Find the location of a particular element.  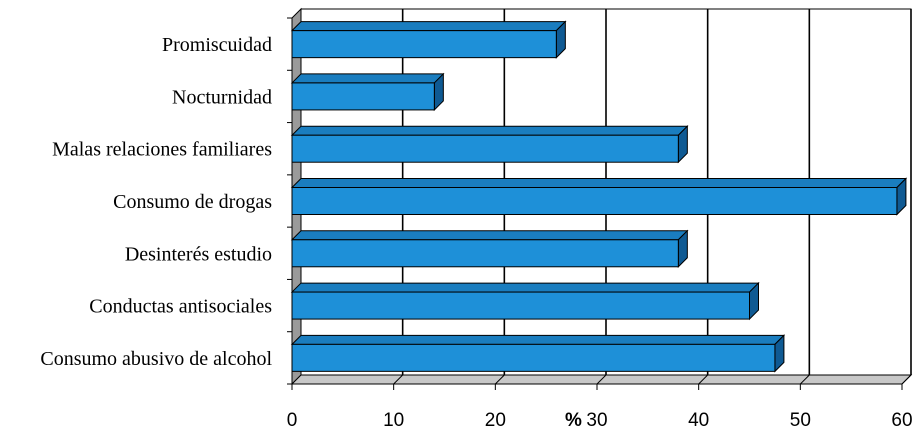

x-tick-label: 10 is located at coordinates (393, 420).